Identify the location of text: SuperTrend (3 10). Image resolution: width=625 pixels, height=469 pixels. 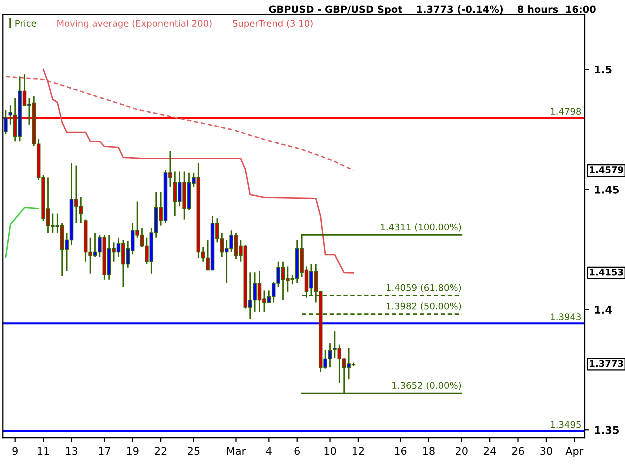
(273, 24).